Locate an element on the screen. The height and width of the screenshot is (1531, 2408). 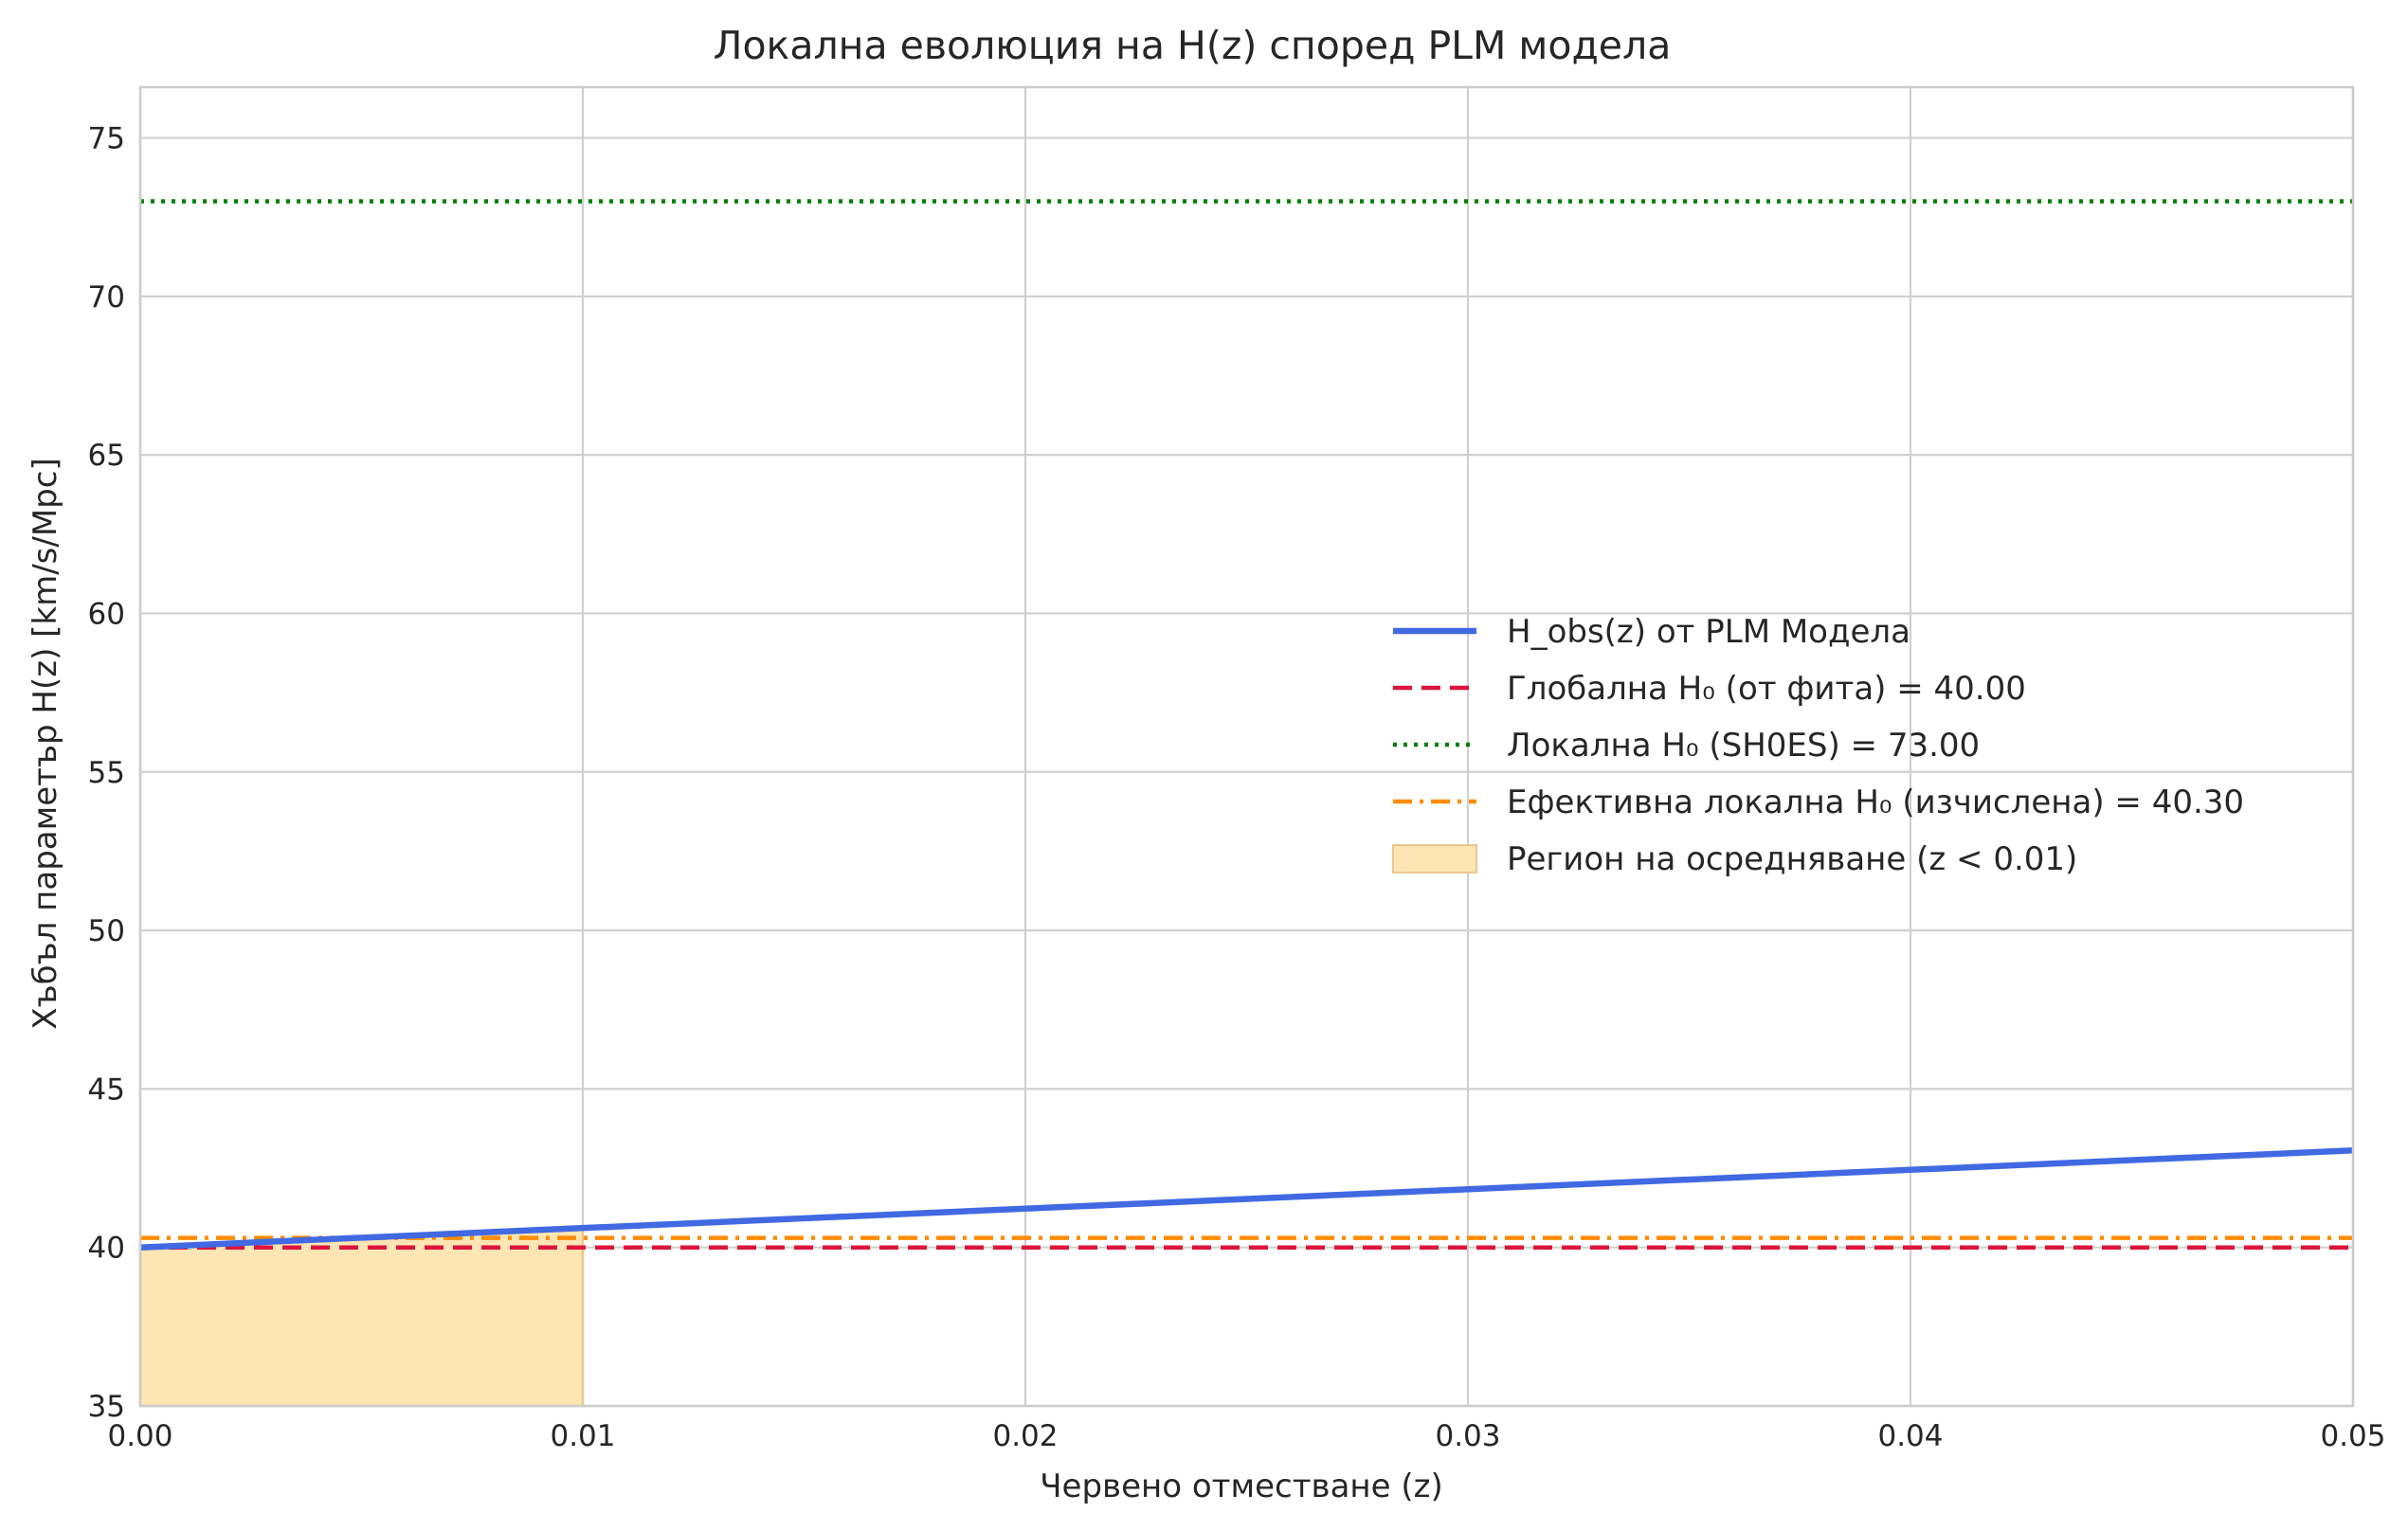
legend-label: Глобална H₀ (от фита) = 40.00 is located at coordinates (1767, 689).